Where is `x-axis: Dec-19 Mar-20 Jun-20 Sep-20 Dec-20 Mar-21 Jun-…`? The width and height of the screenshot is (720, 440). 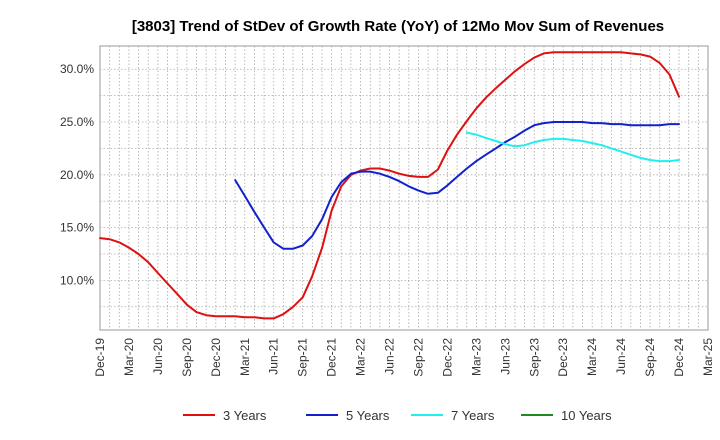 x-axis: Dec-19 Mar-20 Jun-20 Sep-20 Dec-20 Mar-21 Jun-… is located at coordinates (404, 357).